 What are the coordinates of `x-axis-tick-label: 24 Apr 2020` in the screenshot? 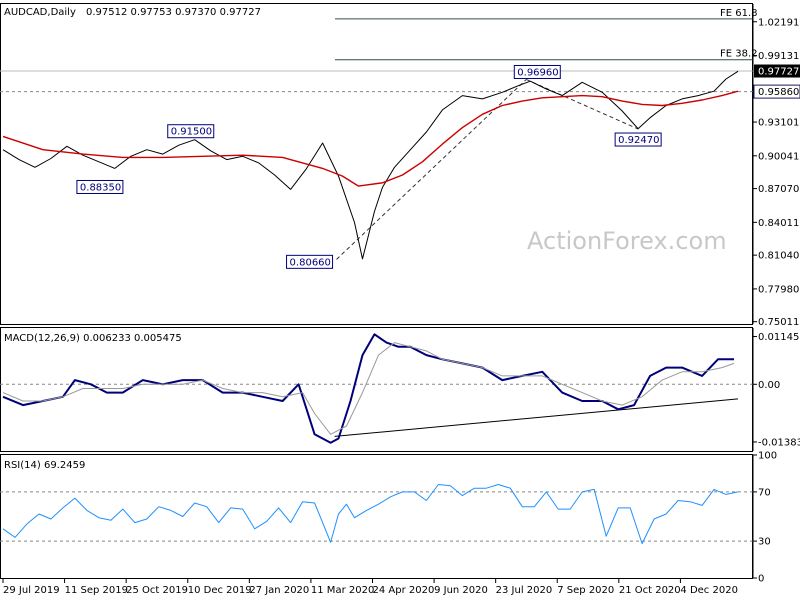 It's located at (404, 590).